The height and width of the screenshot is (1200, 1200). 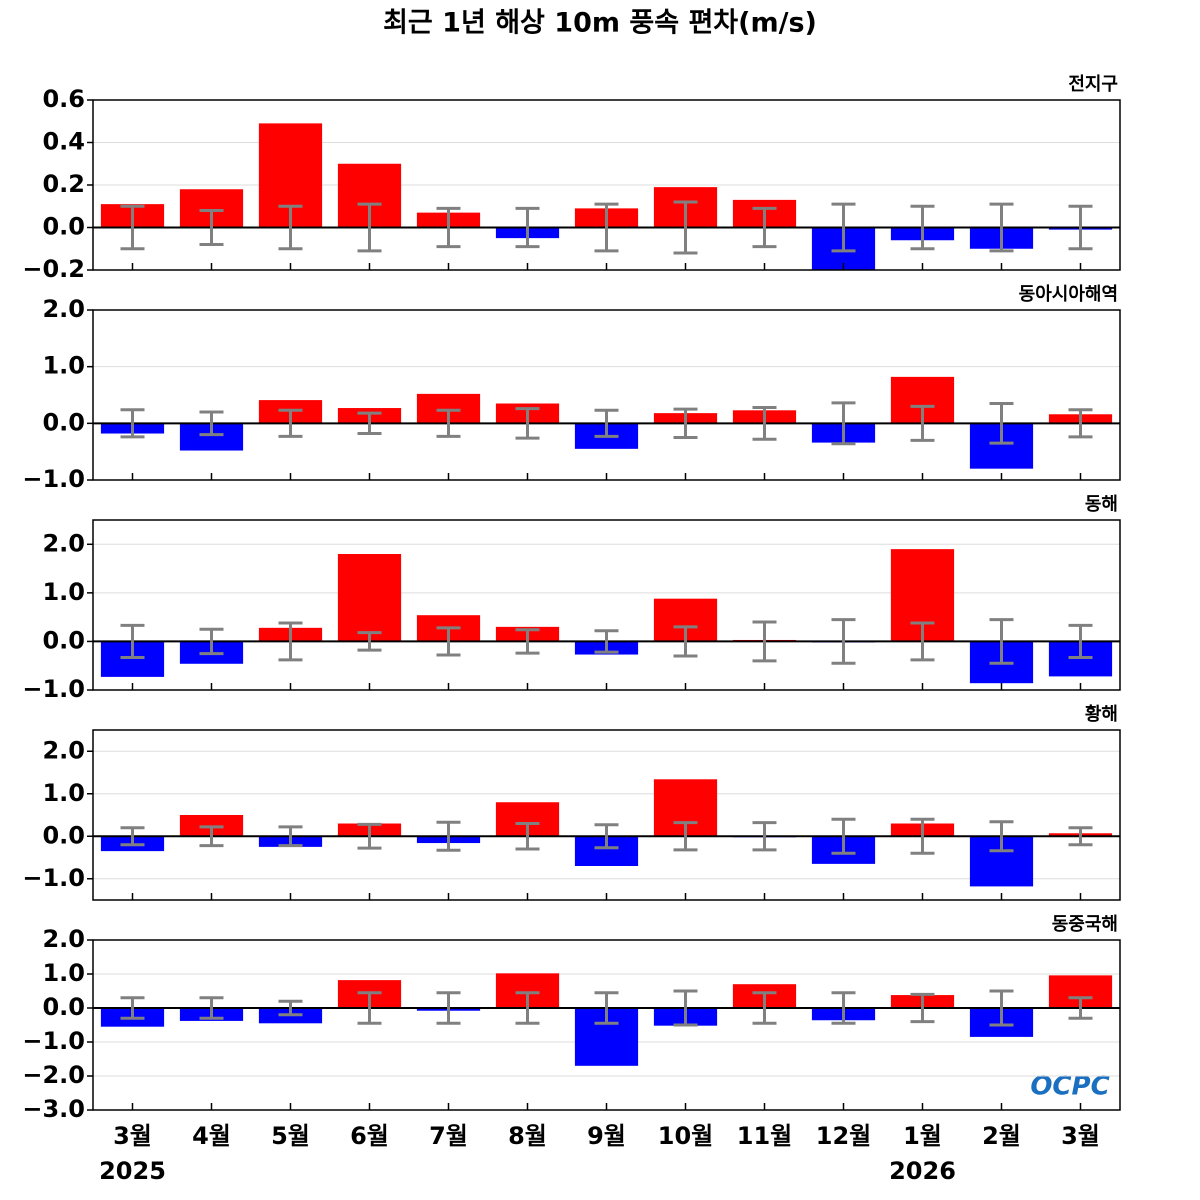 What do you see at coordinates (764, 1136) in the screenshot?
I see `x-tick-label: 11월` at bounding box center [764, 1136].